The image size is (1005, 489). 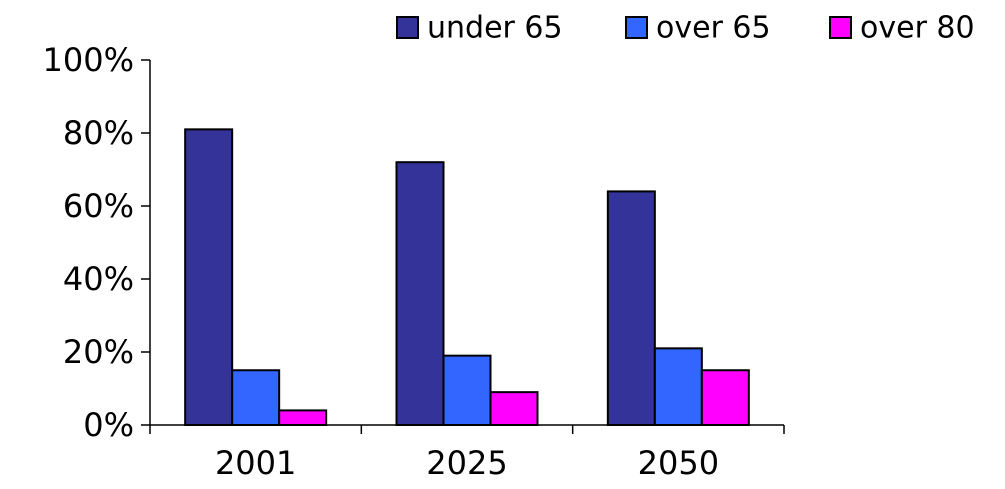 I want to click on bar-under-65-2025, so click(x=420, y=293).